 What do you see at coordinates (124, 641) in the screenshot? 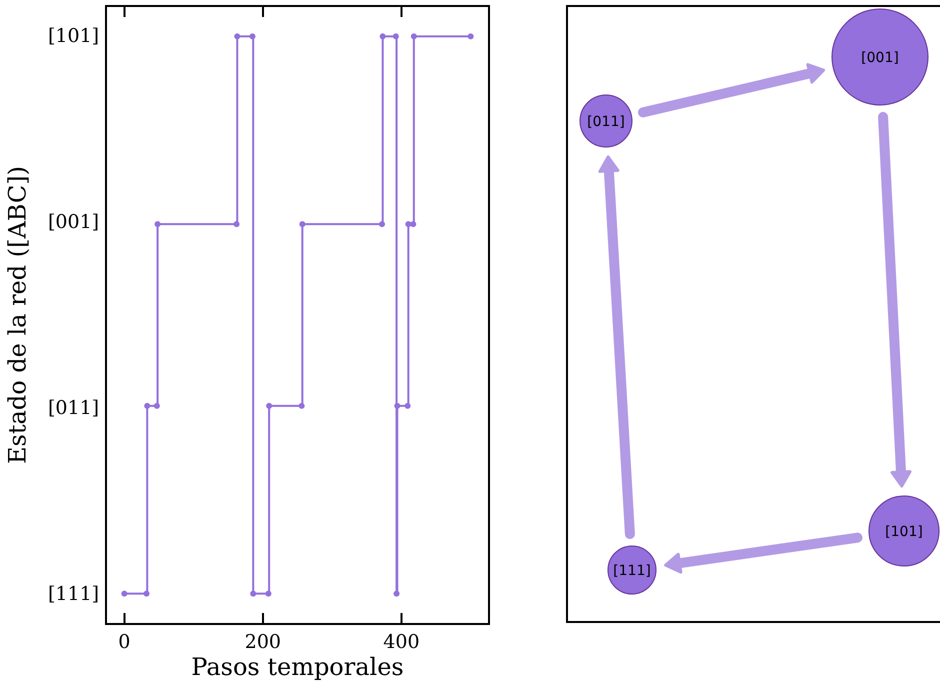
I see `x-tick-label: 0` at bounding box center [124, 641].